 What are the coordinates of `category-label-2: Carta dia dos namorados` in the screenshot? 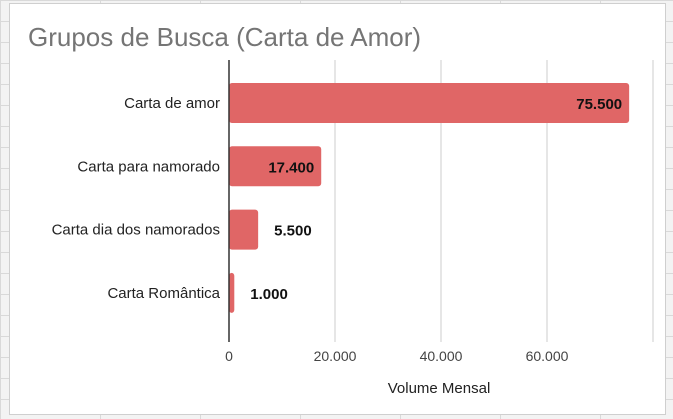 It's located at (136, 230).